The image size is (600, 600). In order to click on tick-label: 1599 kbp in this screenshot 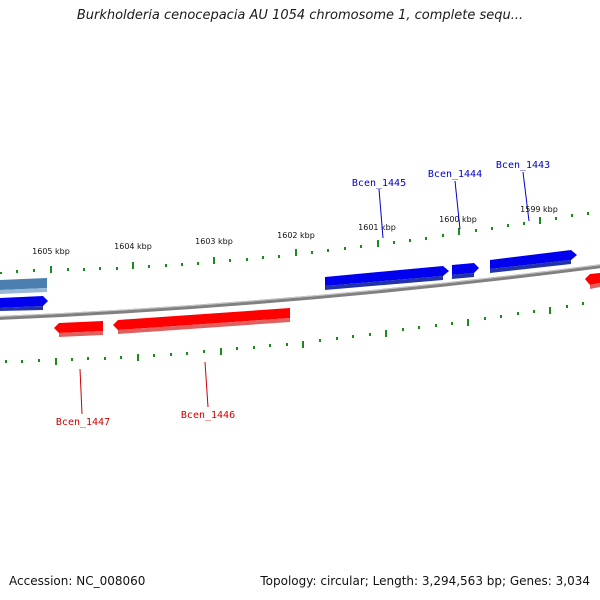, I will do `click(539, 209)`.